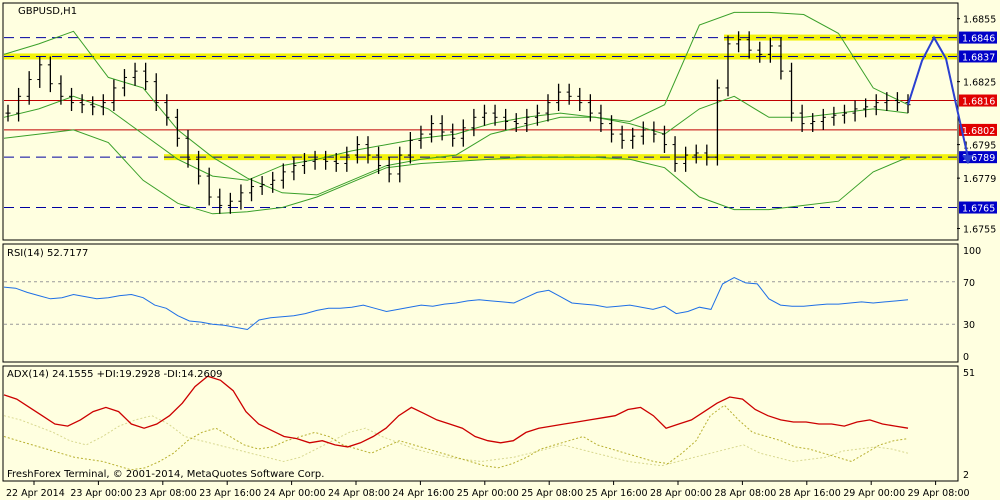 Image resolution: width=1000 pixels, height=500 pixels. I want to click on adx-y-tick-1: 2, so click(966, 475).